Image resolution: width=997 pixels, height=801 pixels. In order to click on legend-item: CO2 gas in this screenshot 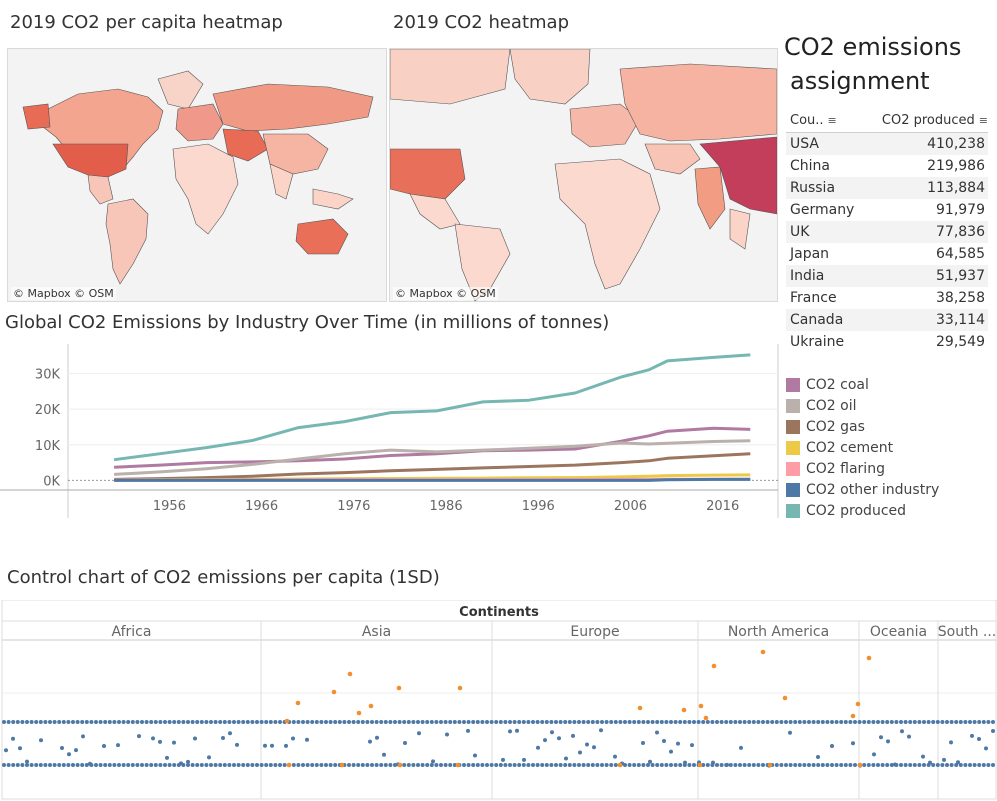, I will do `click(862, 426)`.